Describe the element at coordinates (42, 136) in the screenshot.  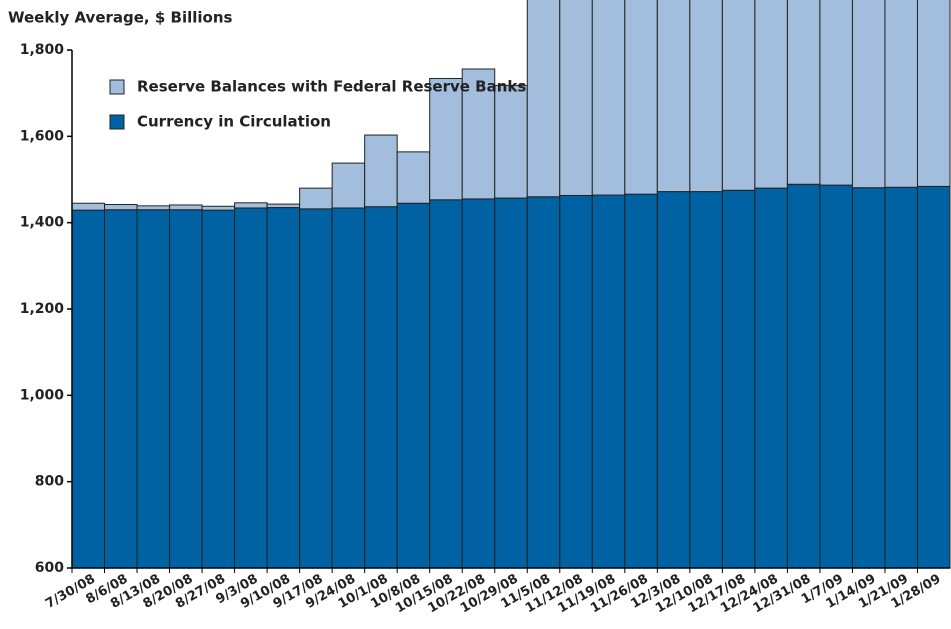
I see `y-tick-label: 1,600` at that location.